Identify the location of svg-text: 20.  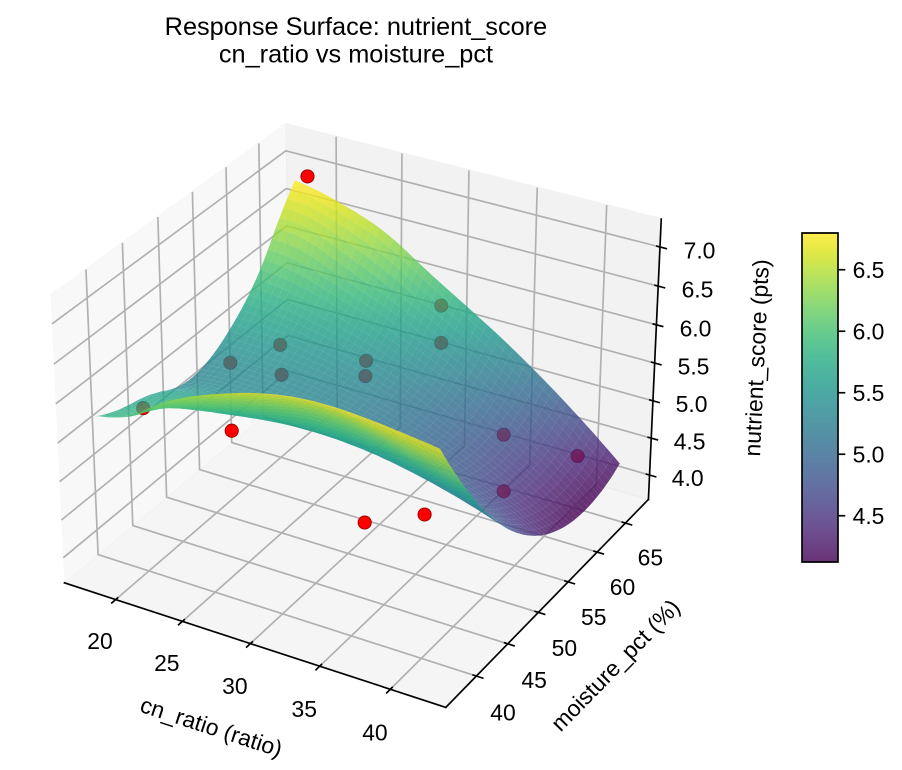
(99, 641).